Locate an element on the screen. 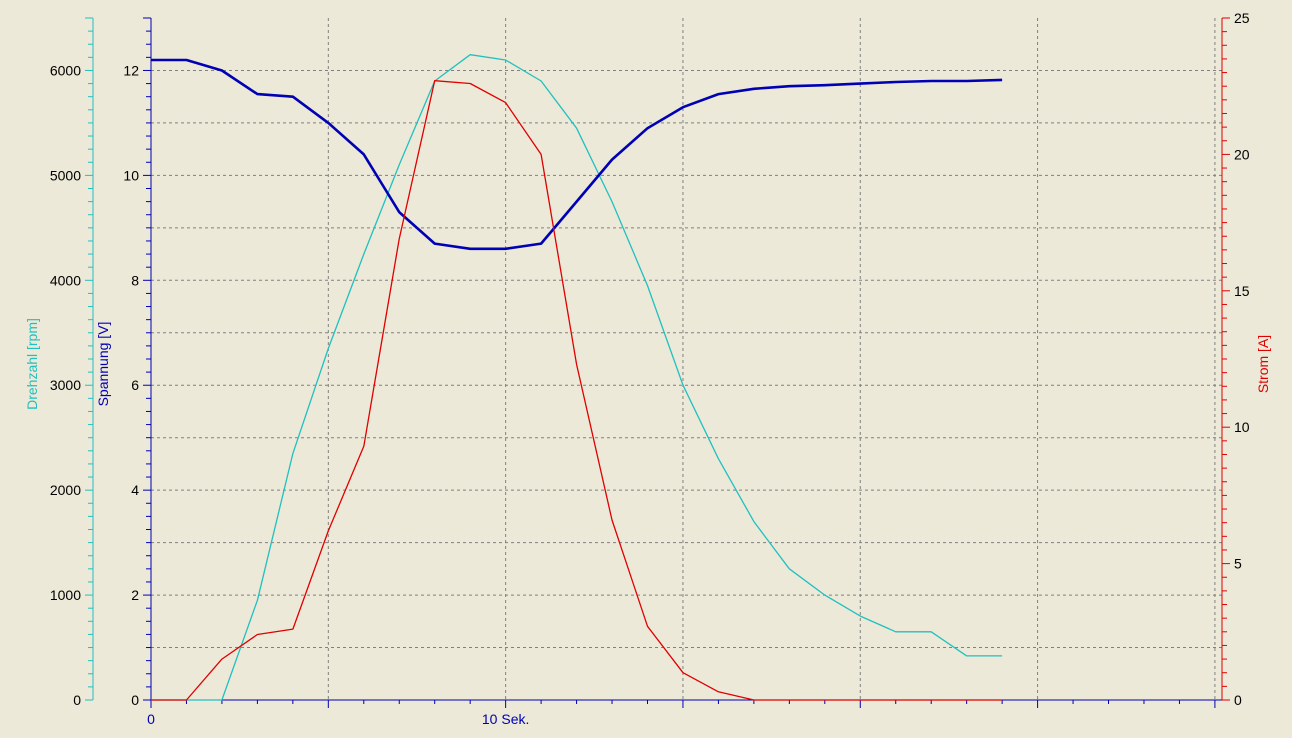 The image size is (1292, 738). x-tick-label: 10 Sek. is located at coordinates (505, 719).